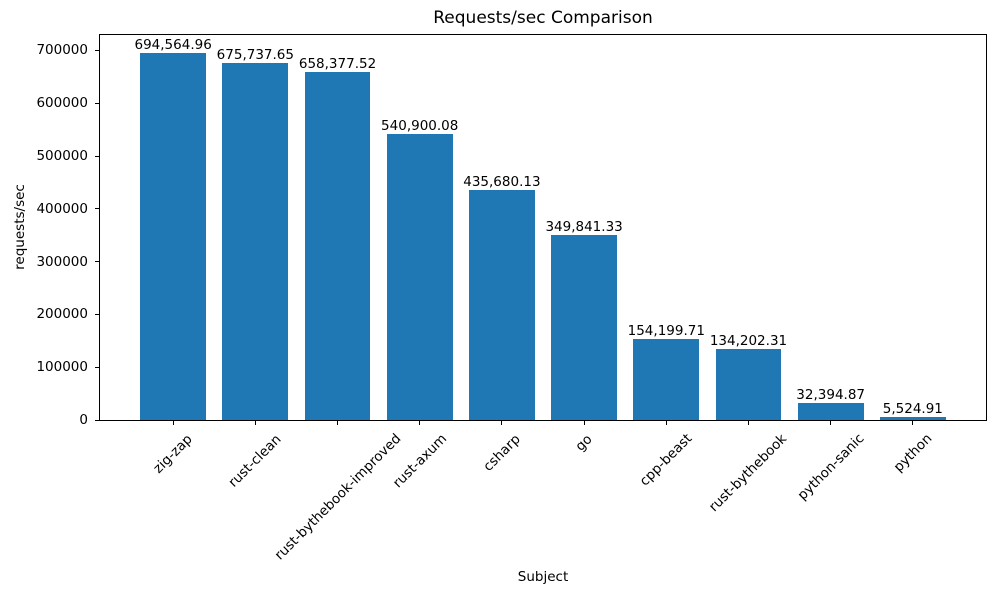  Describe the element at coordinates (831, 394) in the screenshot. I see `bar-value-label: 32,394.87` at that location.